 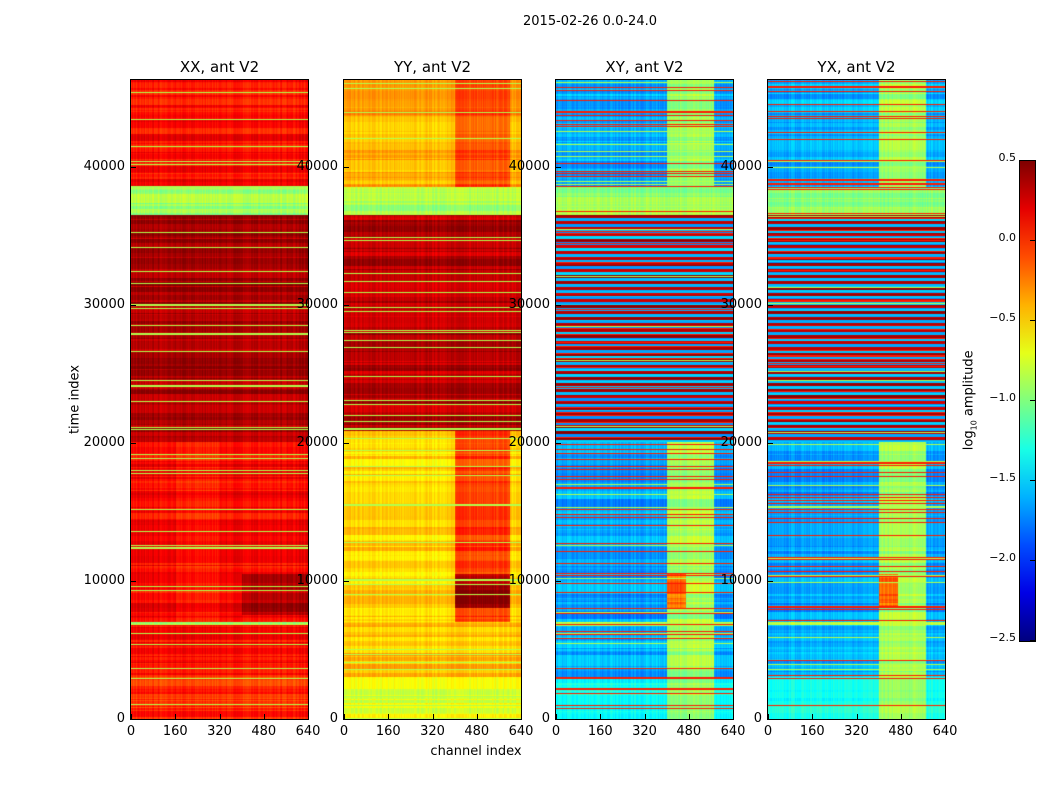 What do you see at coordinates (1002, 637) in the screenshot?
I see `colorbar-tick-label: −2.5` at bounding box center [1002, 637].